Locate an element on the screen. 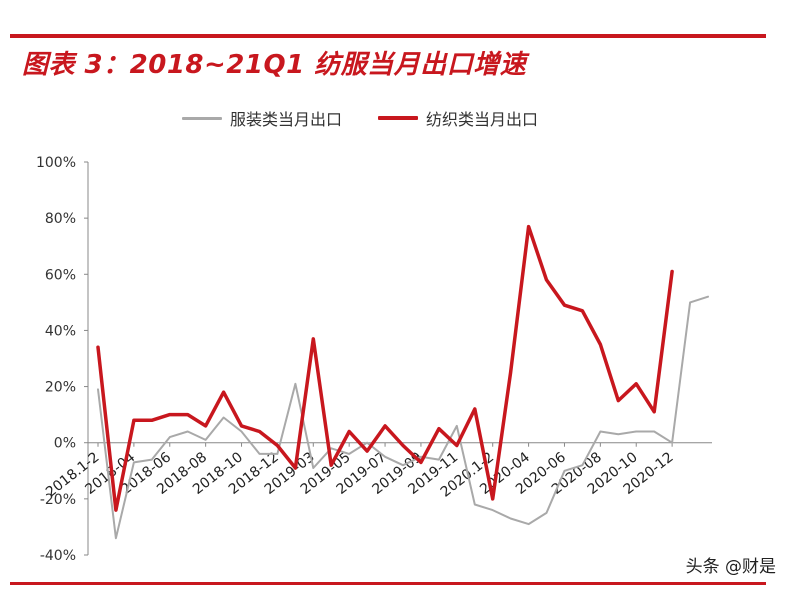 The image size is (794, 590). legend-swatch-textile is located at coordinates (398, 118).